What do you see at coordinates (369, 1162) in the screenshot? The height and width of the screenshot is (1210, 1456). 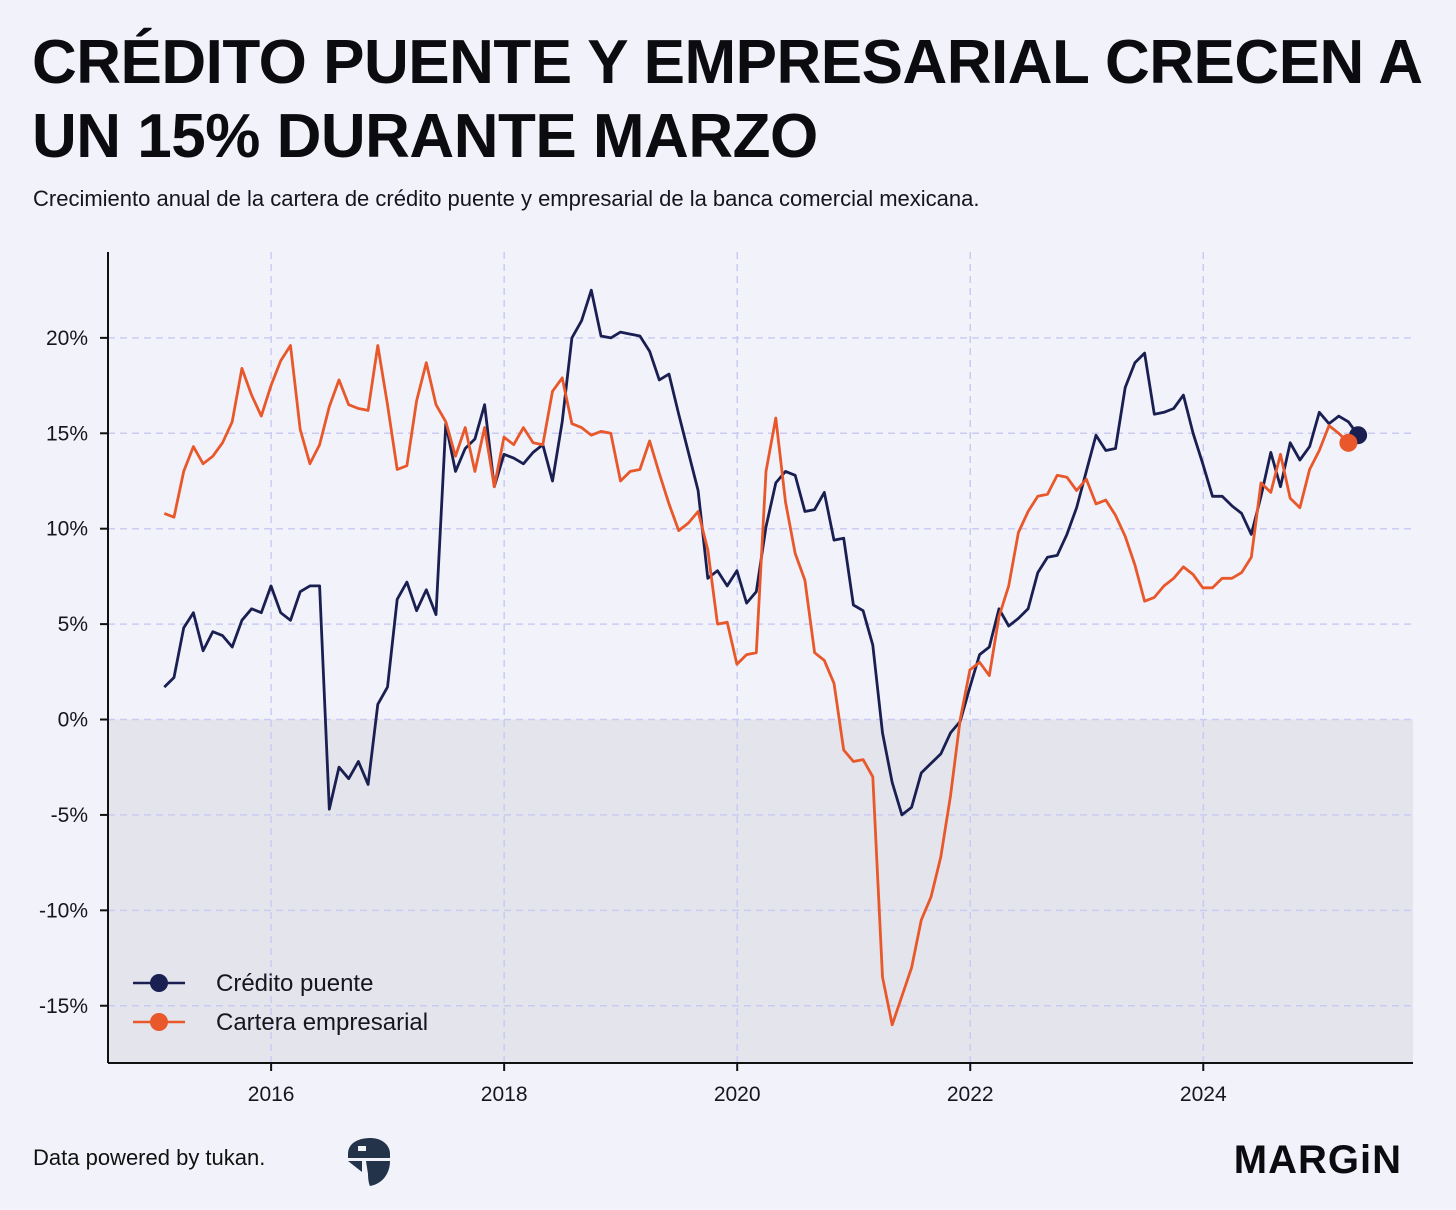 I see `tukan-logo-icon` at bounding box center [369, 1162].